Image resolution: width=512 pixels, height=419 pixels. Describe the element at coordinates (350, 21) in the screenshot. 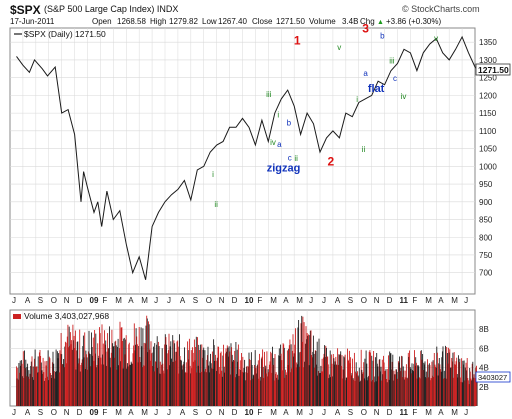

I see `volume-value: 3.4B` at that location.